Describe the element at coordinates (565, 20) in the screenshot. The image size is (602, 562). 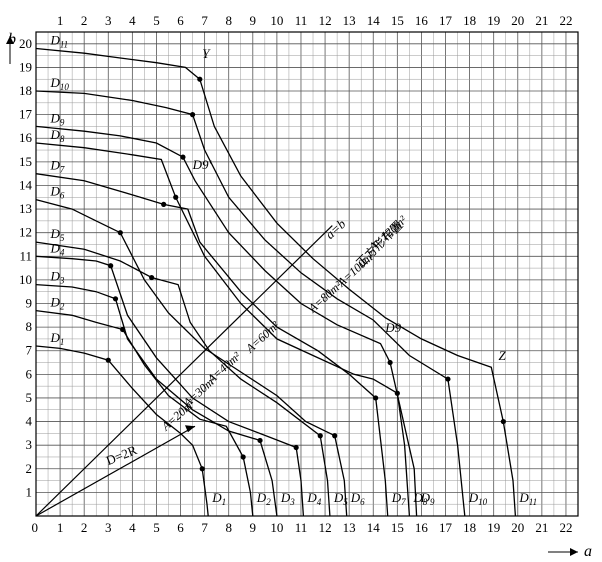
I see `x-tick-label-top: 22` at that location.